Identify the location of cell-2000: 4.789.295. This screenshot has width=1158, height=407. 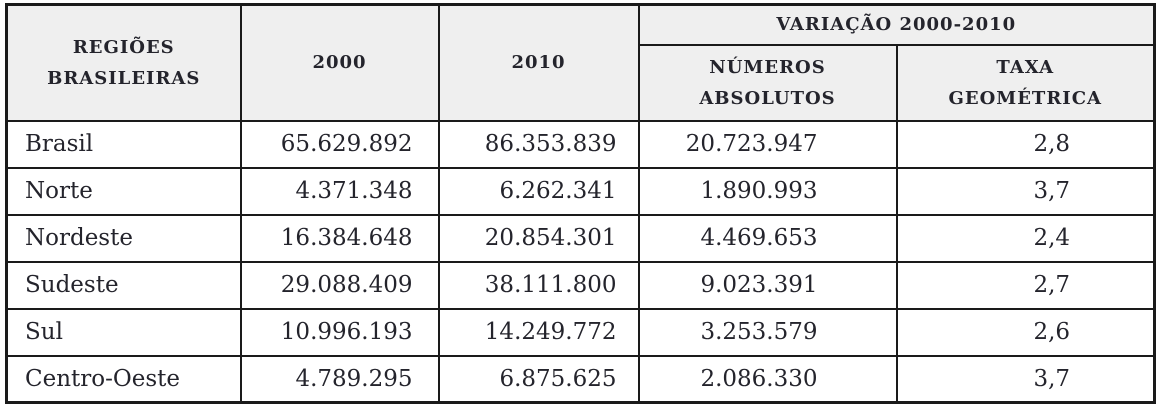
(339, 379).